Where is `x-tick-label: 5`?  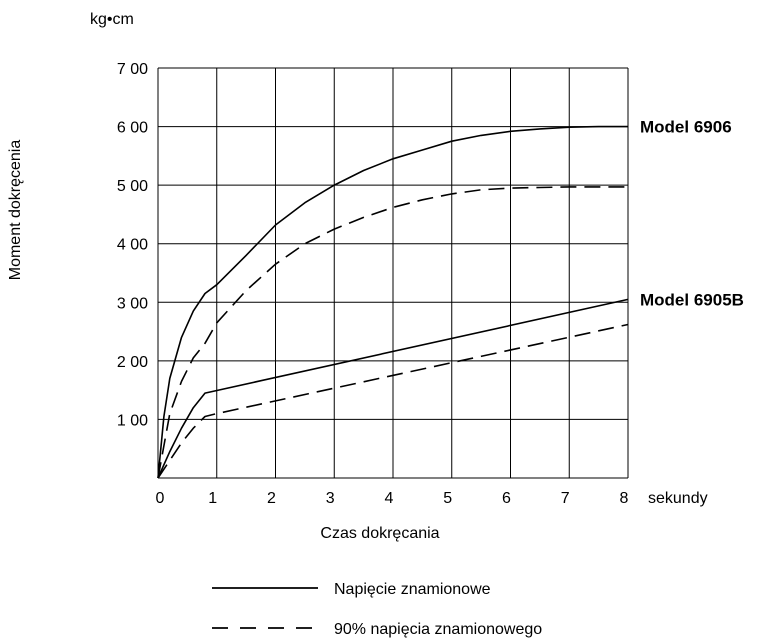
x-tick-label: 5 is located at coordinates (447, 498).